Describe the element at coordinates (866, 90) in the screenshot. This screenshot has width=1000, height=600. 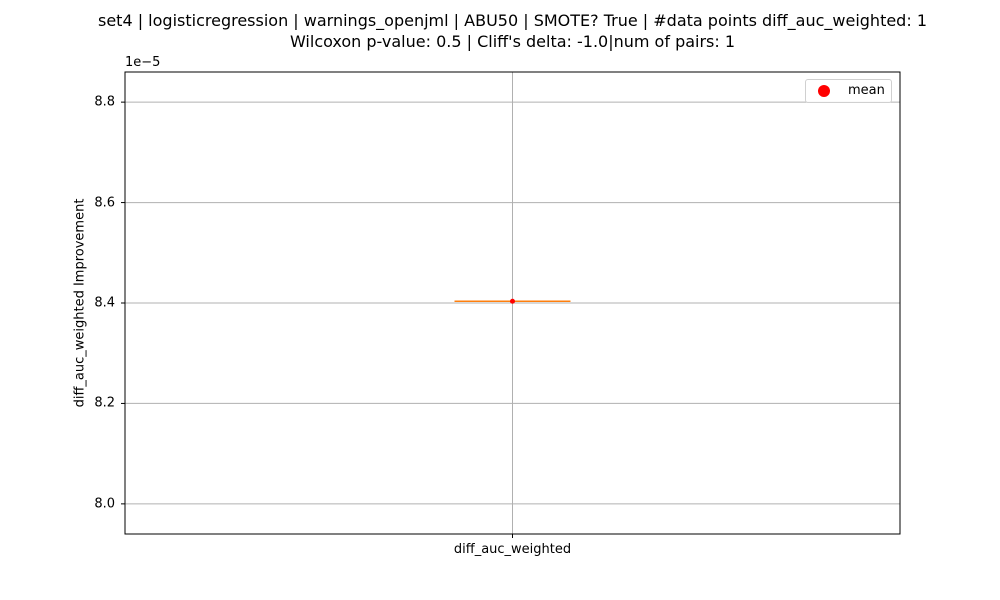
I see `legend-mean-label: mean` at that location.